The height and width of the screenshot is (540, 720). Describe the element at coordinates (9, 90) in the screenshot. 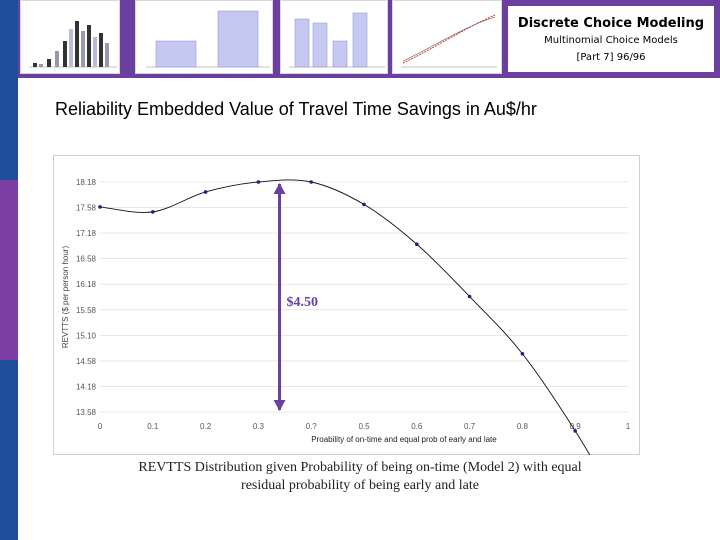

I see `sidebar-segment-blue-top` at that location.